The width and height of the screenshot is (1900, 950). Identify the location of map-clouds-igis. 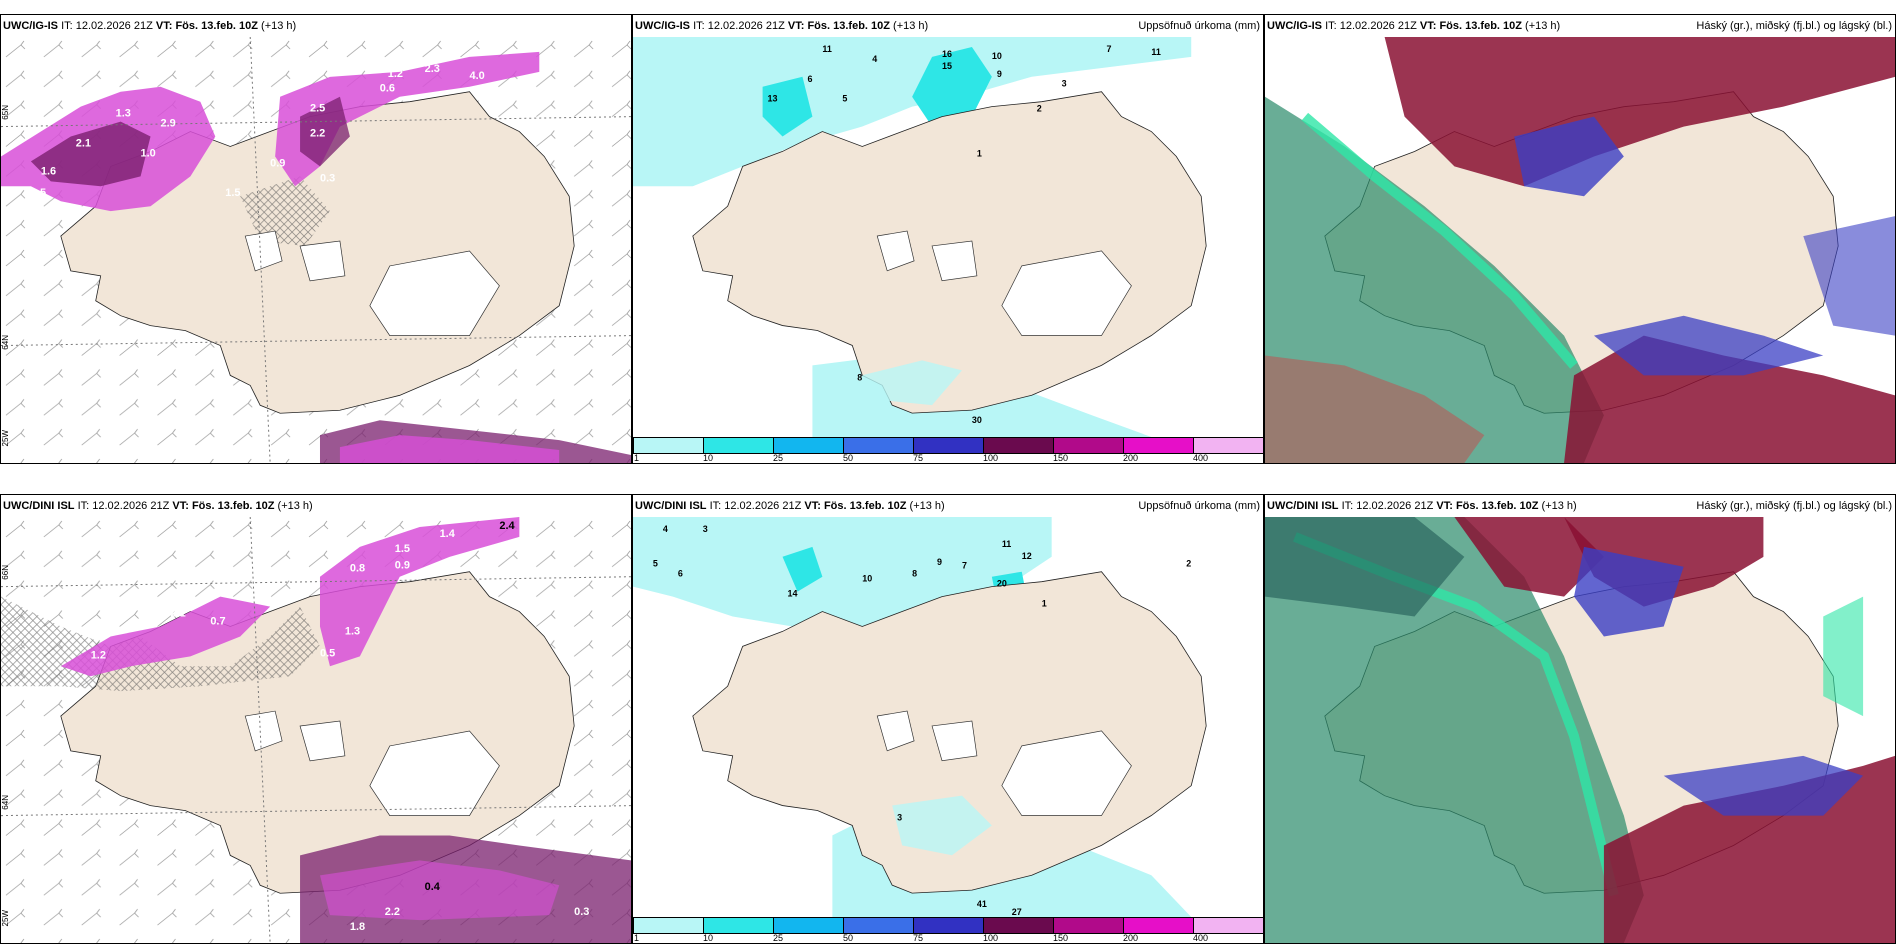
(1580, 250).